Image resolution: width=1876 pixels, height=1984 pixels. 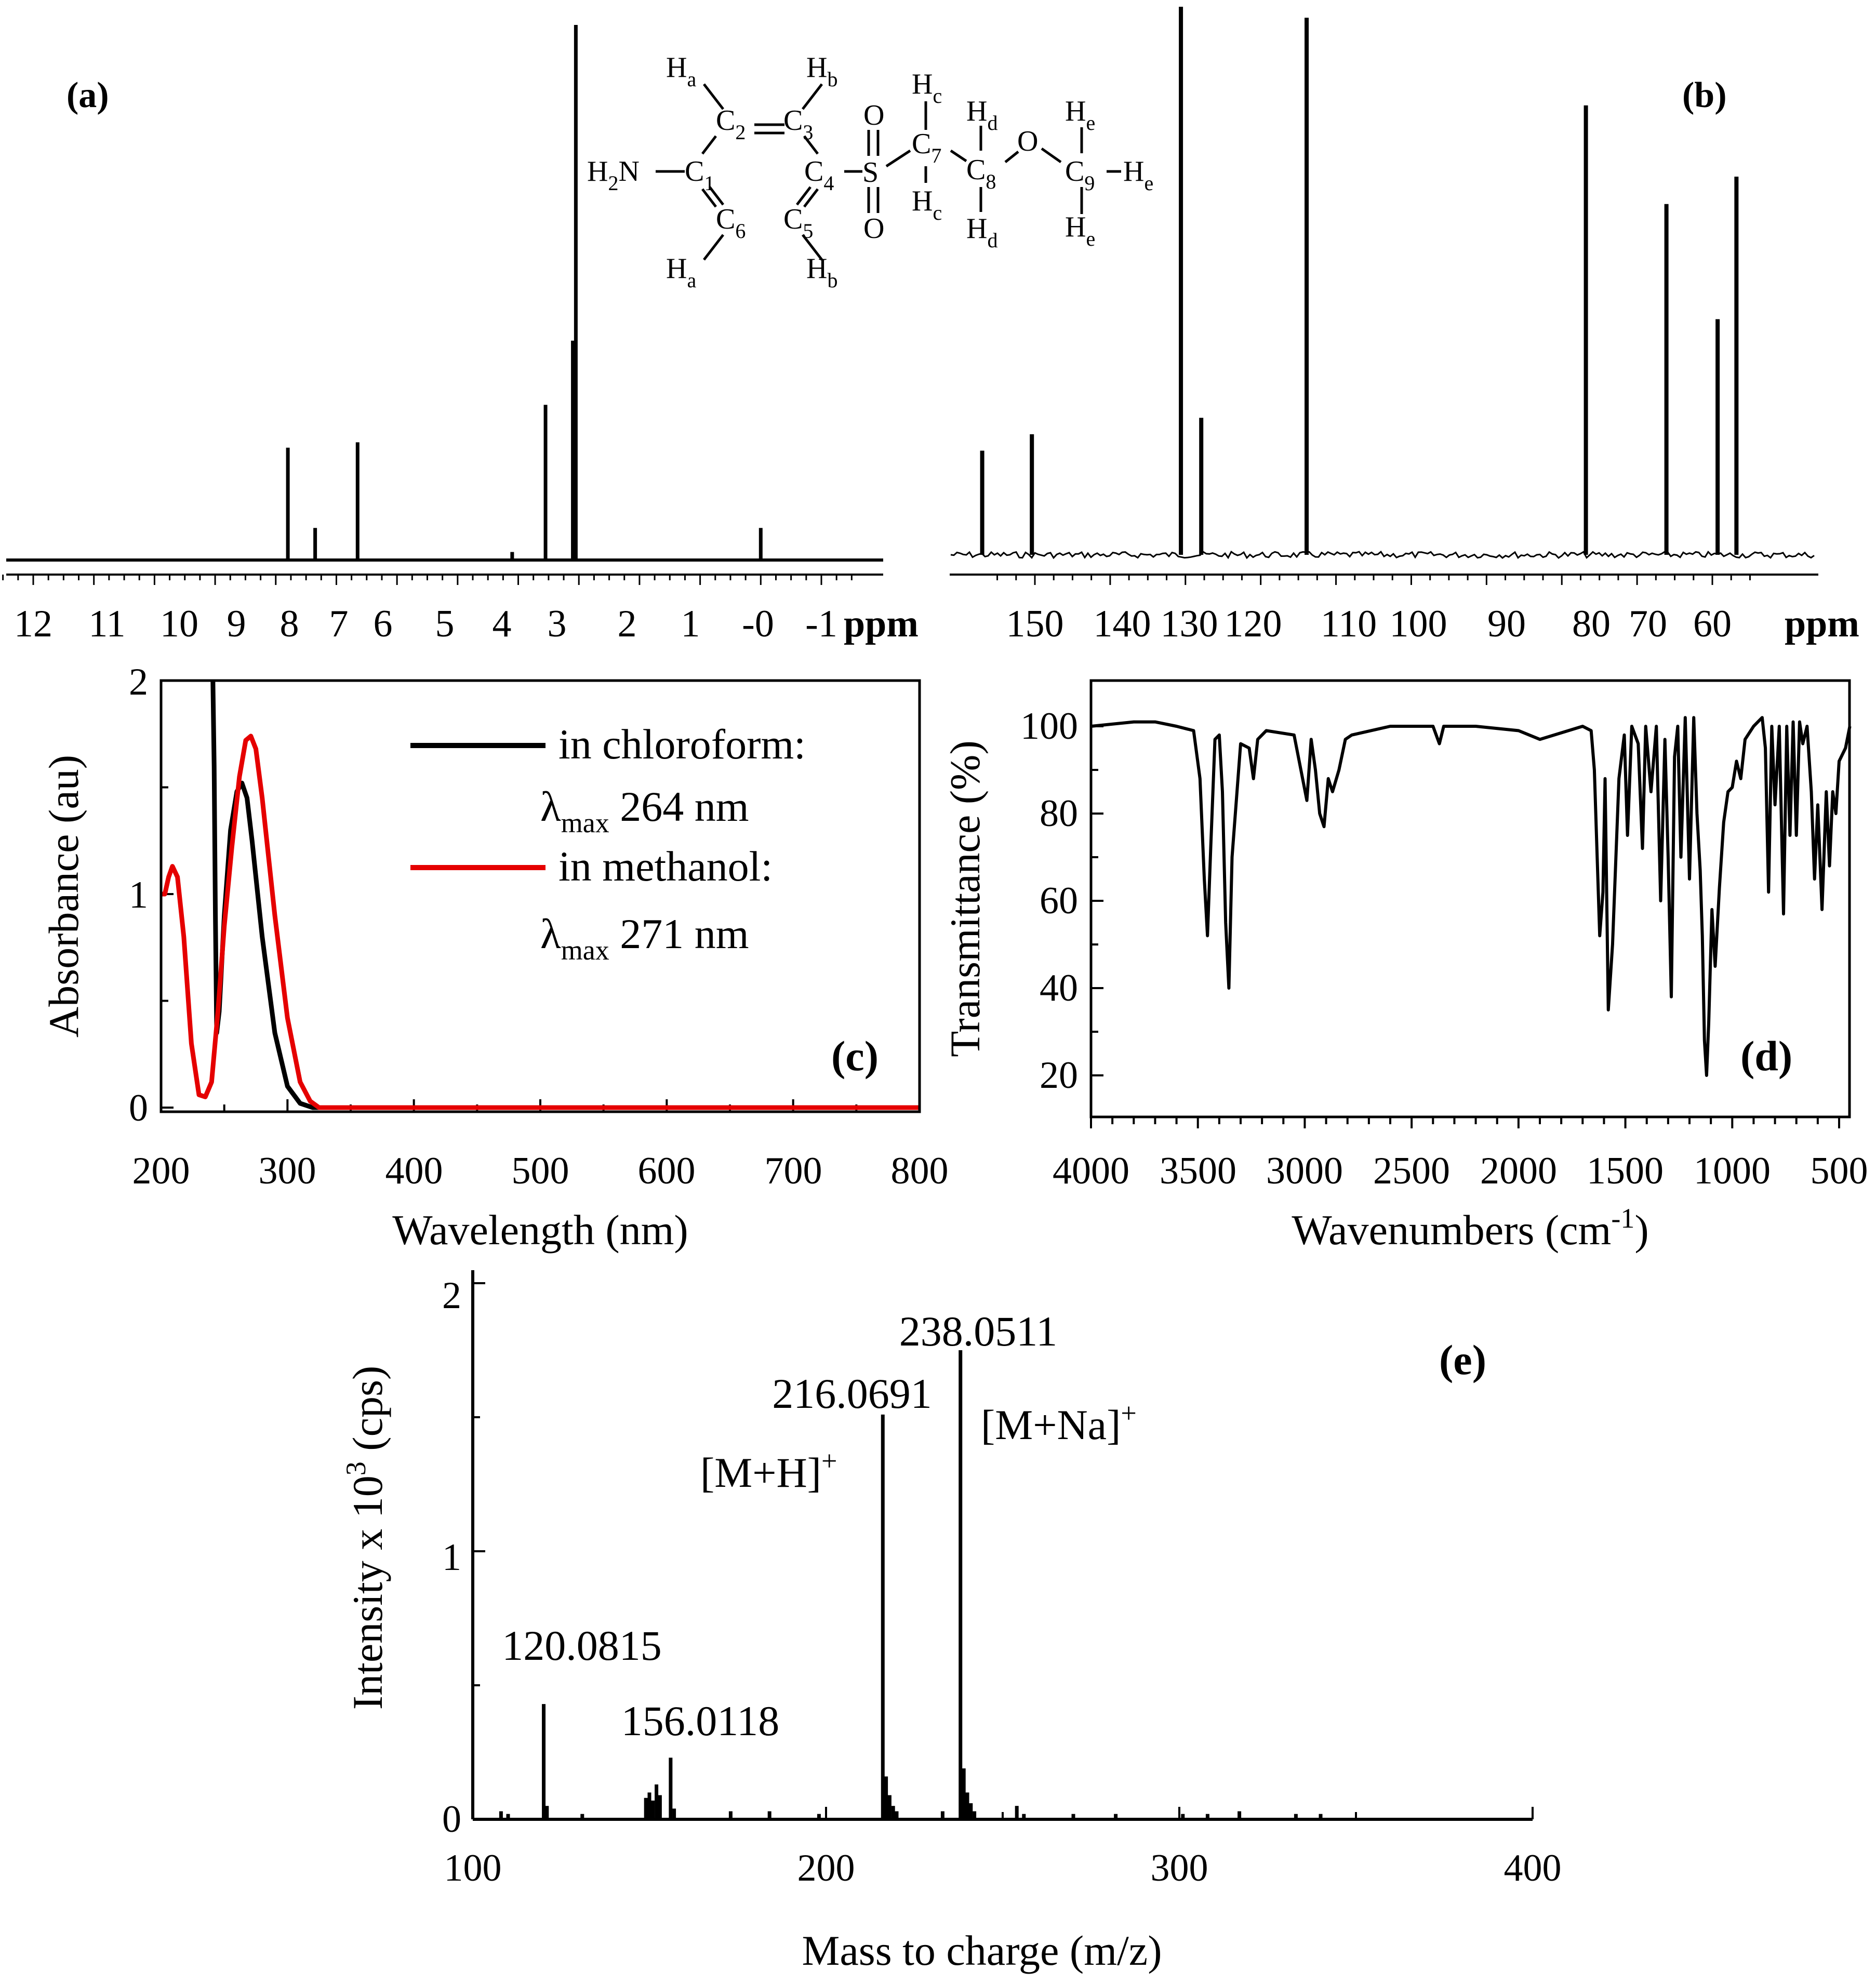 I want to click on panel-b-tick-label: 140, so click(x=1122, y=624).